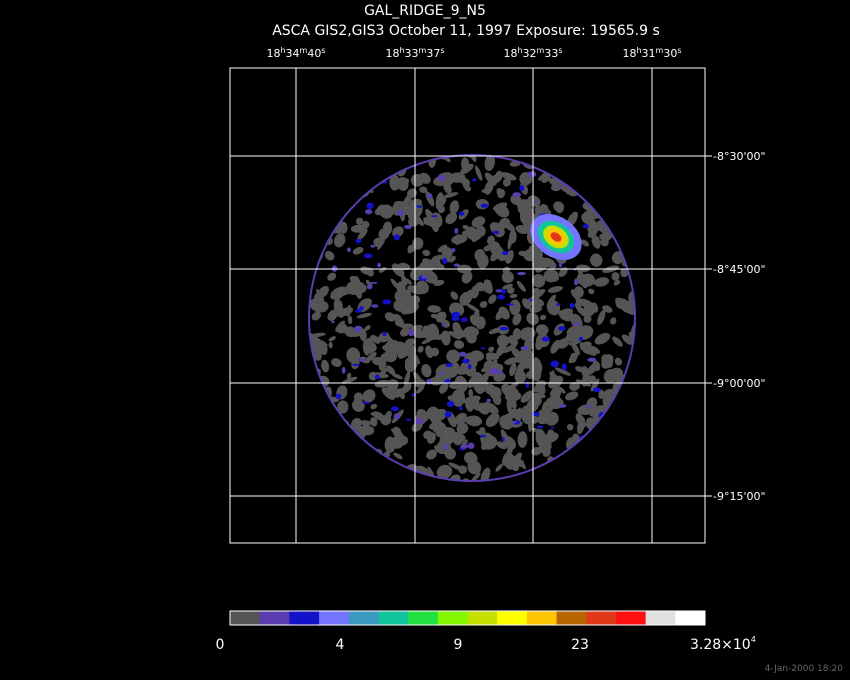  I want to click on ra-unit: m, so click(541, 50).